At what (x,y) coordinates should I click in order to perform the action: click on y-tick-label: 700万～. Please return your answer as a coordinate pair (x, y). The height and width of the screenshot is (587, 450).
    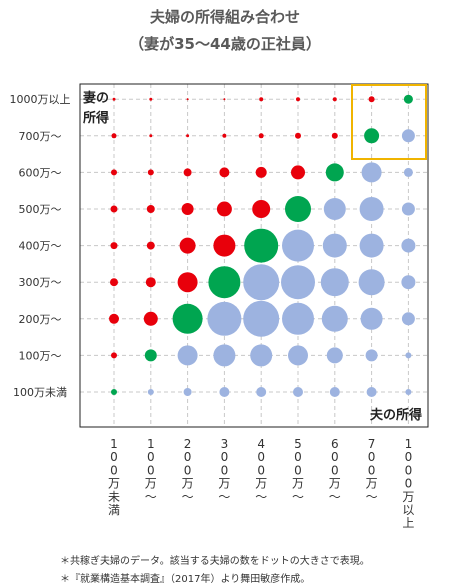
    Looking at the image, I should click on (40, 136).